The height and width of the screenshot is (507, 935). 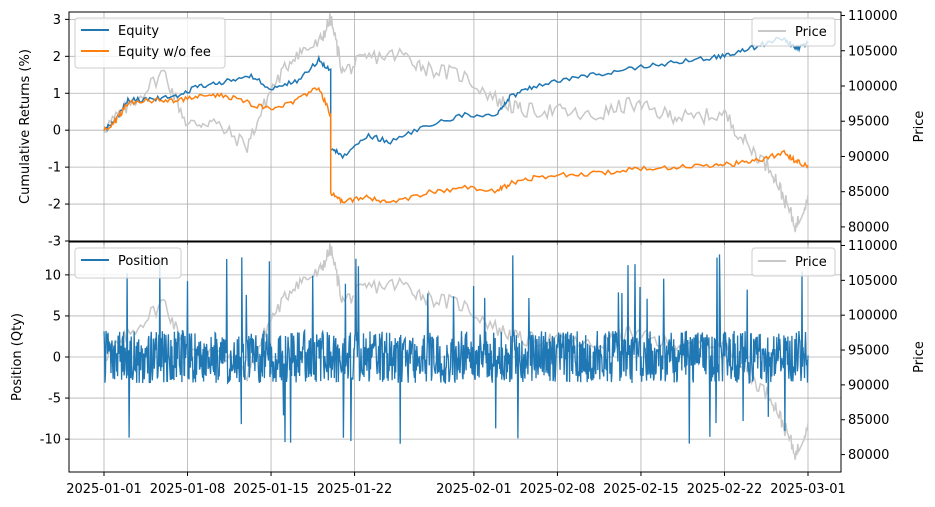 What do you see at coordinates (17, 357) in the screenshot?
I see `y-axis-label: Position (Qty)` at bounding box center [17, 357].